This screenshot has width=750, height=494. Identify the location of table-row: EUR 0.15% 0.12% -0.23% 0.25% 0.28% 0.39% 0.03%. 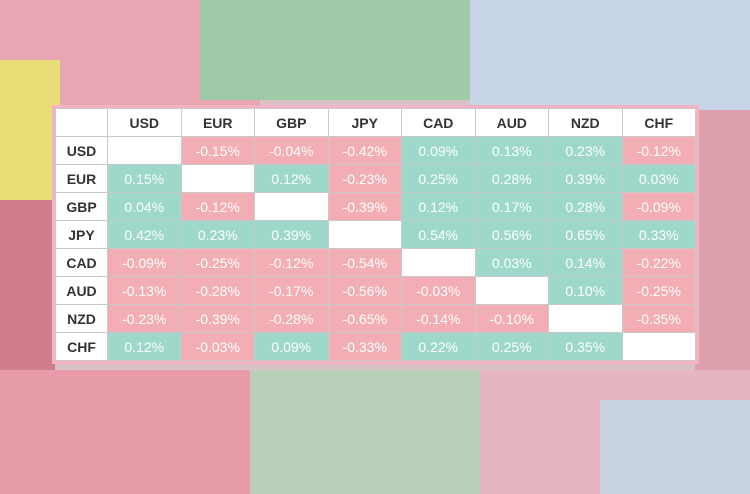
(375, 178).